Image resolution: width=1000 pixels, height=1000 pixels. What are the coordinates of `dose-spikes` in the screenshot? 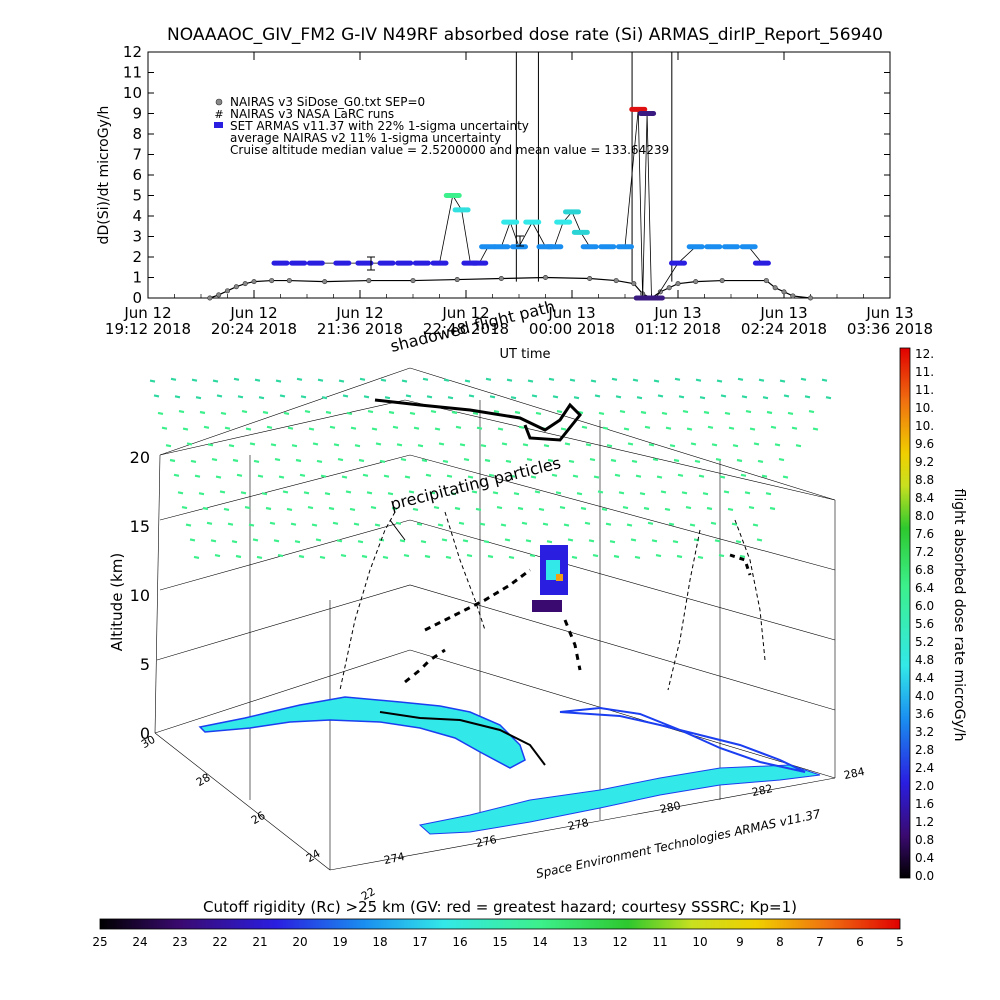 It's located at (594, 167).